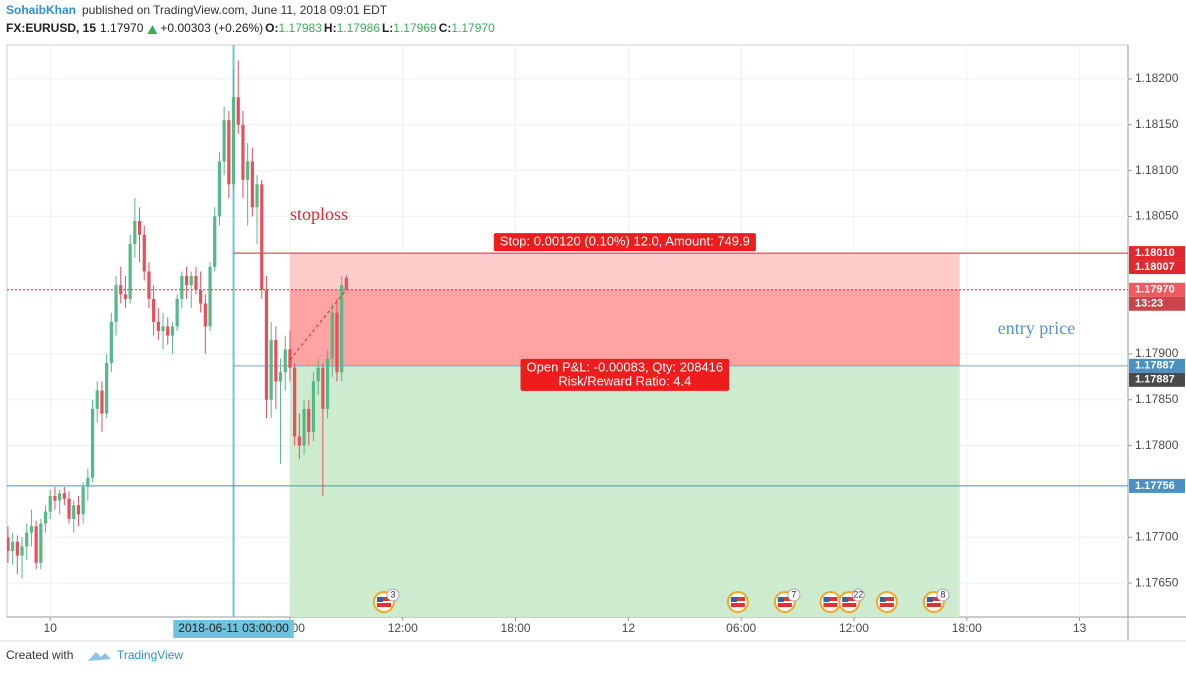 Image resolution: width=1186 pixels, height=673 pixels. What do you see at coordinates (1149, 304) in the screenshot?
I see `price-label: 13:23` at bounding box center [1149, 304].